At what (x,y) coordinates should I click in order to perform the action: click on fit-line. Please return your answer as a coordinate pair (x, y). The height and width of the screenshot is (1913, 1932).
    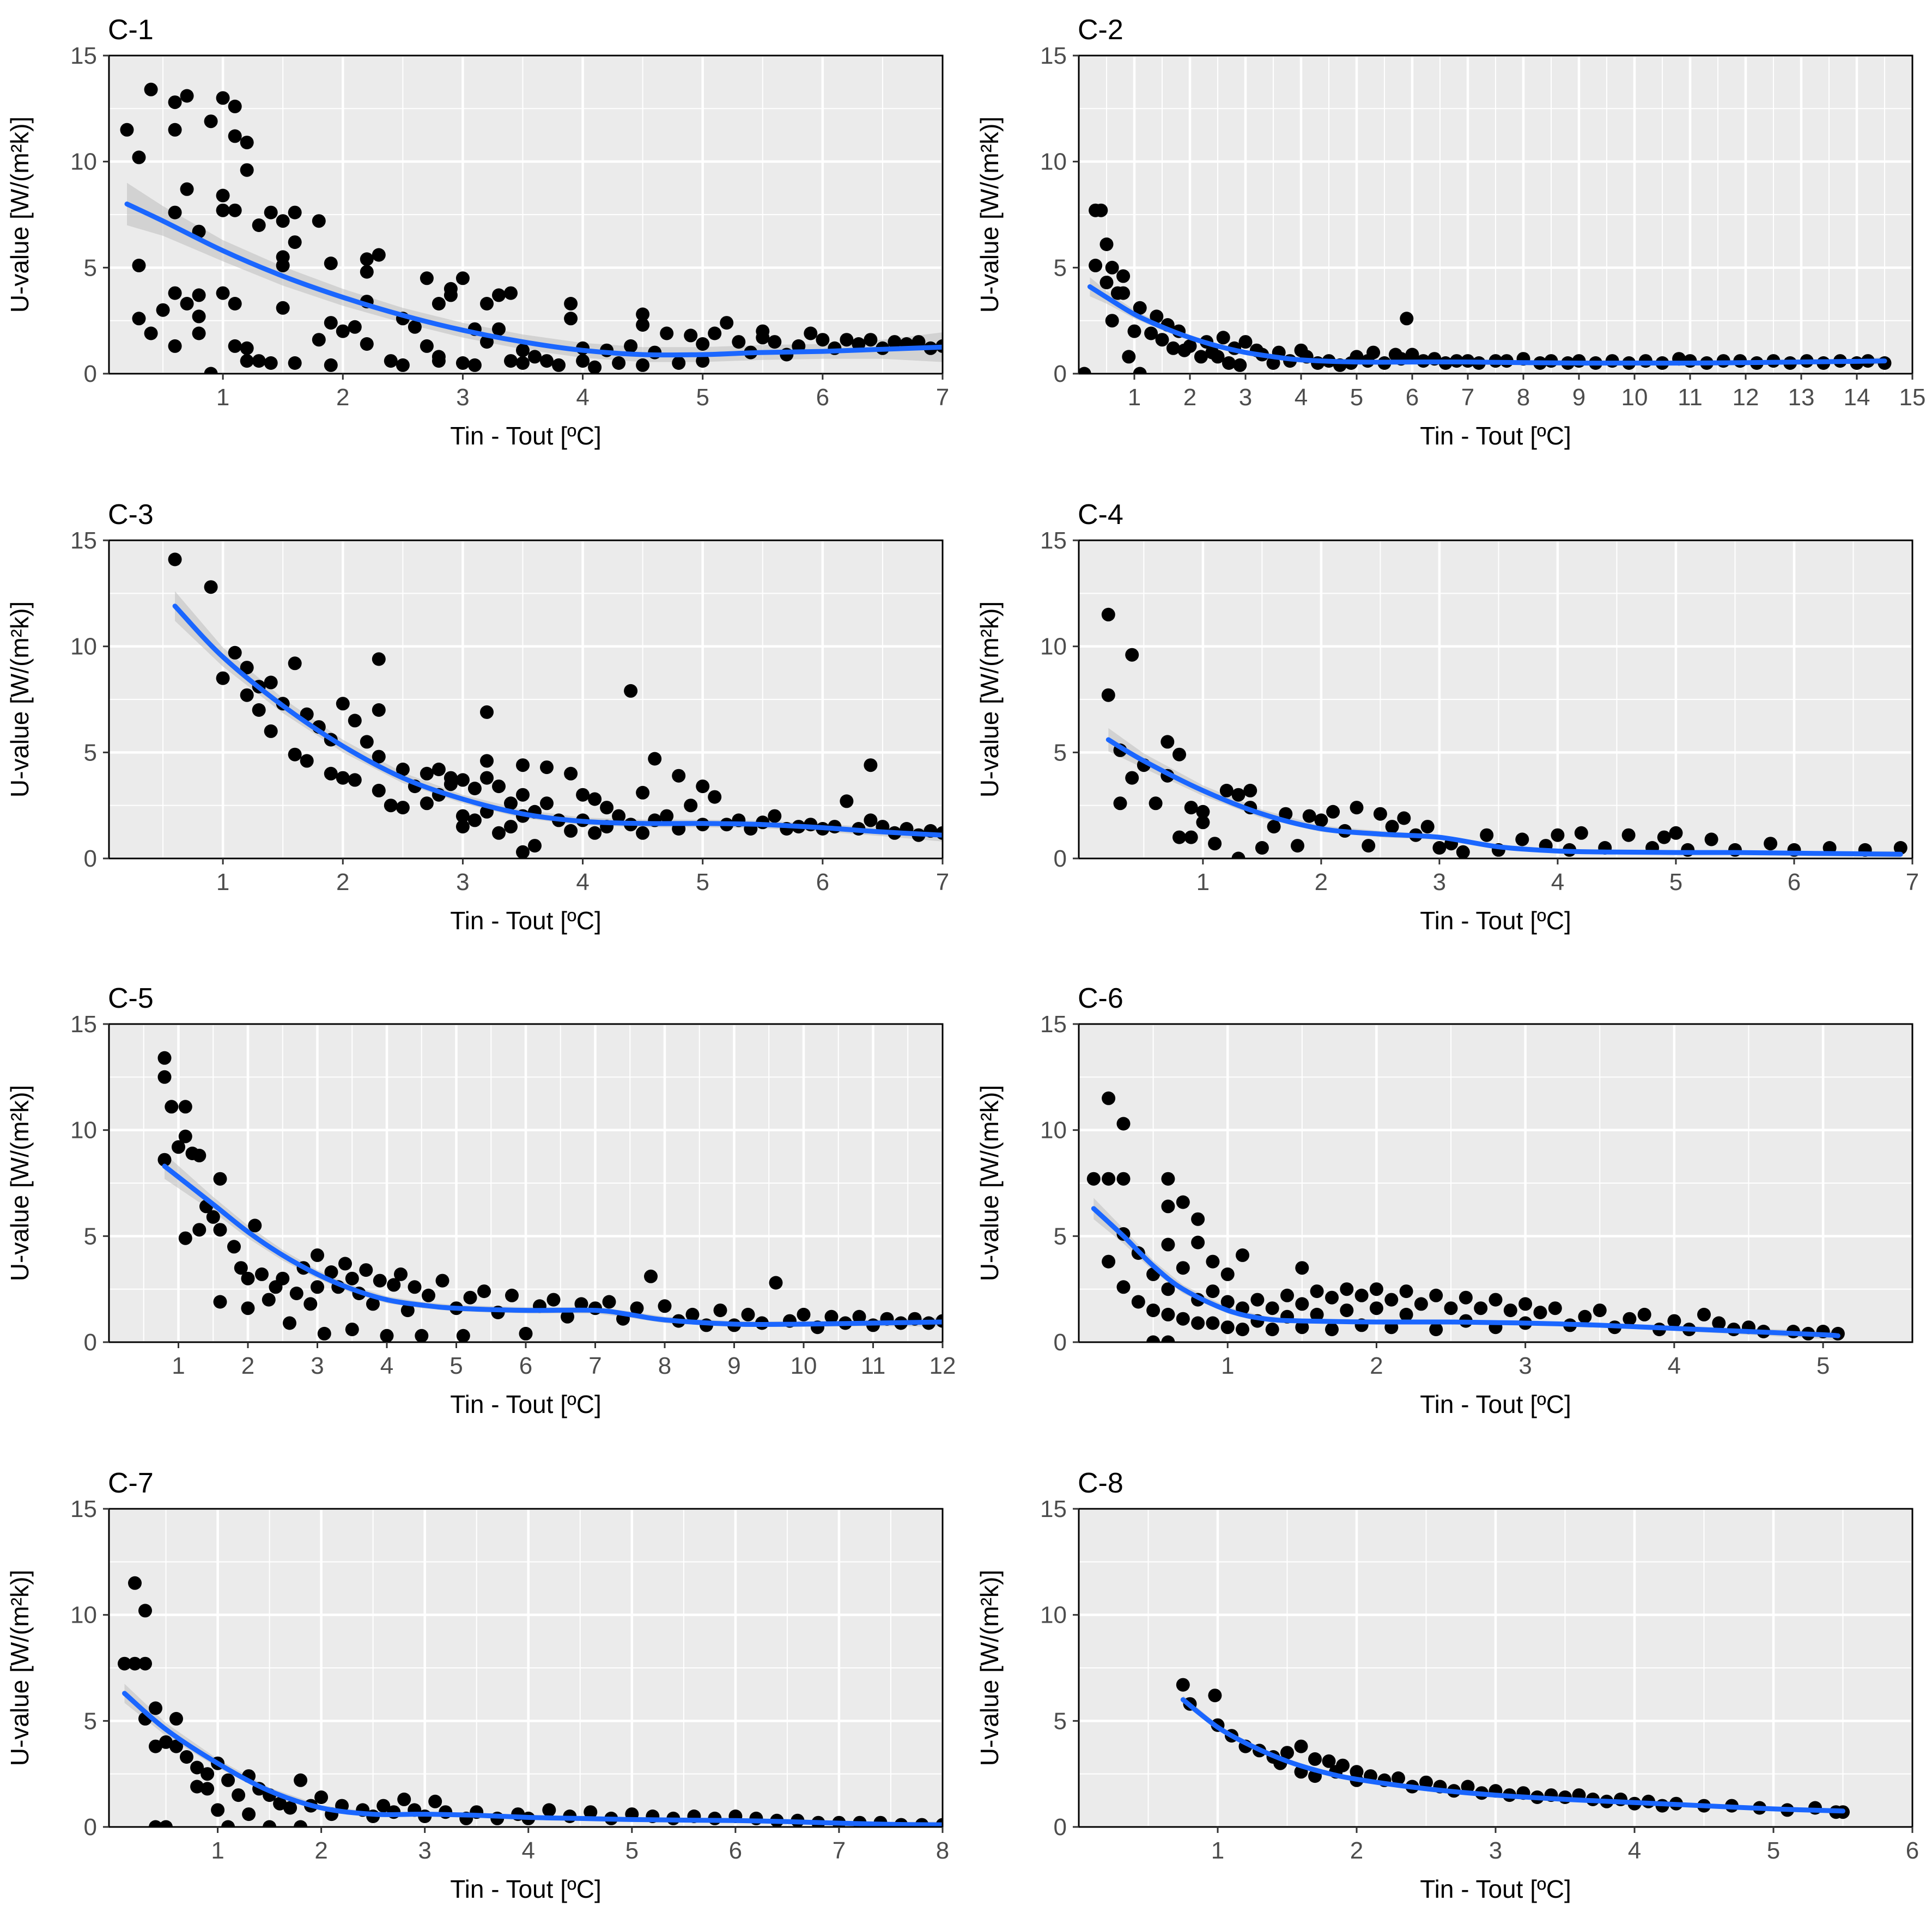
    Looking at the image, I should click on (1487, 325).